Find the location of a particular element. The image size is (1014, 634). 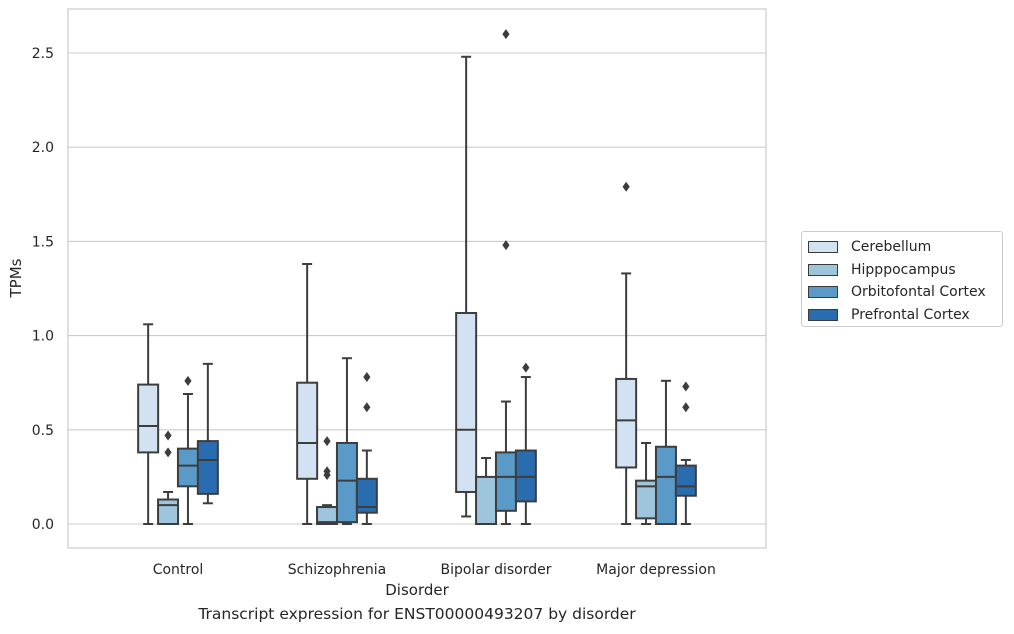

y-tick-label: 2.5 is located at coordinates (43, 54).